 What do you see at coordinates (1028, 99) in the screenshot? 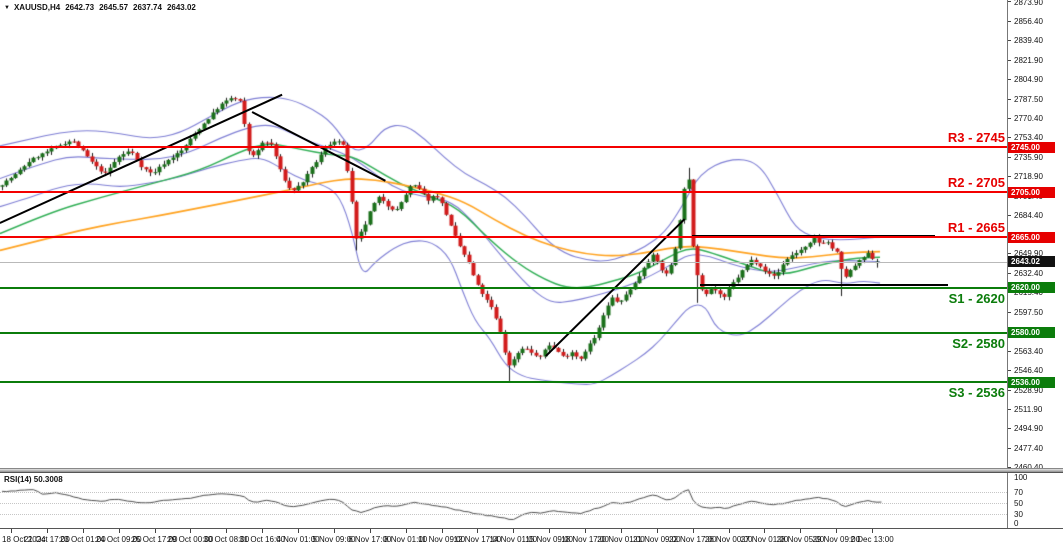
I see `y-tick-label: 2787.50` at bounding box center [1028, 99].